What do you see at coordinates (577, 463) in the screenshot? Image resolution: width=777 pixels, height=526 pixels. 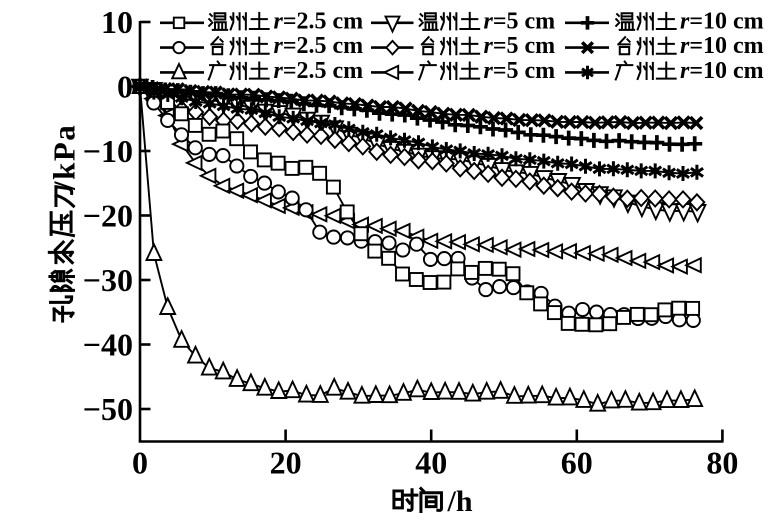 I see `svg-text: 60` at bounding box center [577, 463].